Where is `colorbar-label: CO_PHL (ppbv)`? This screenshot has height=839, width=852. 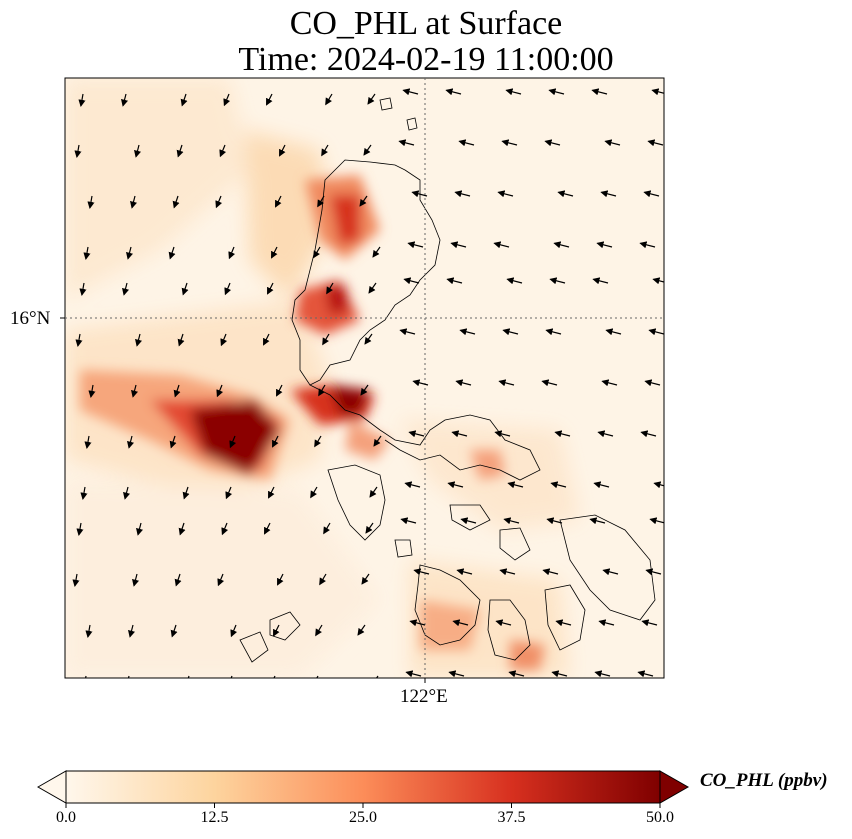
colorbar-label: CO_PHL (ppbv) is located at coordinates (764, 780).